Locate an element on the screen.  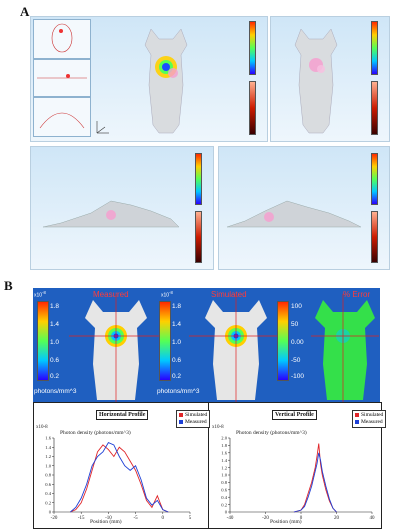
simulated-title: Simulated is located at coordinates (229, 294).